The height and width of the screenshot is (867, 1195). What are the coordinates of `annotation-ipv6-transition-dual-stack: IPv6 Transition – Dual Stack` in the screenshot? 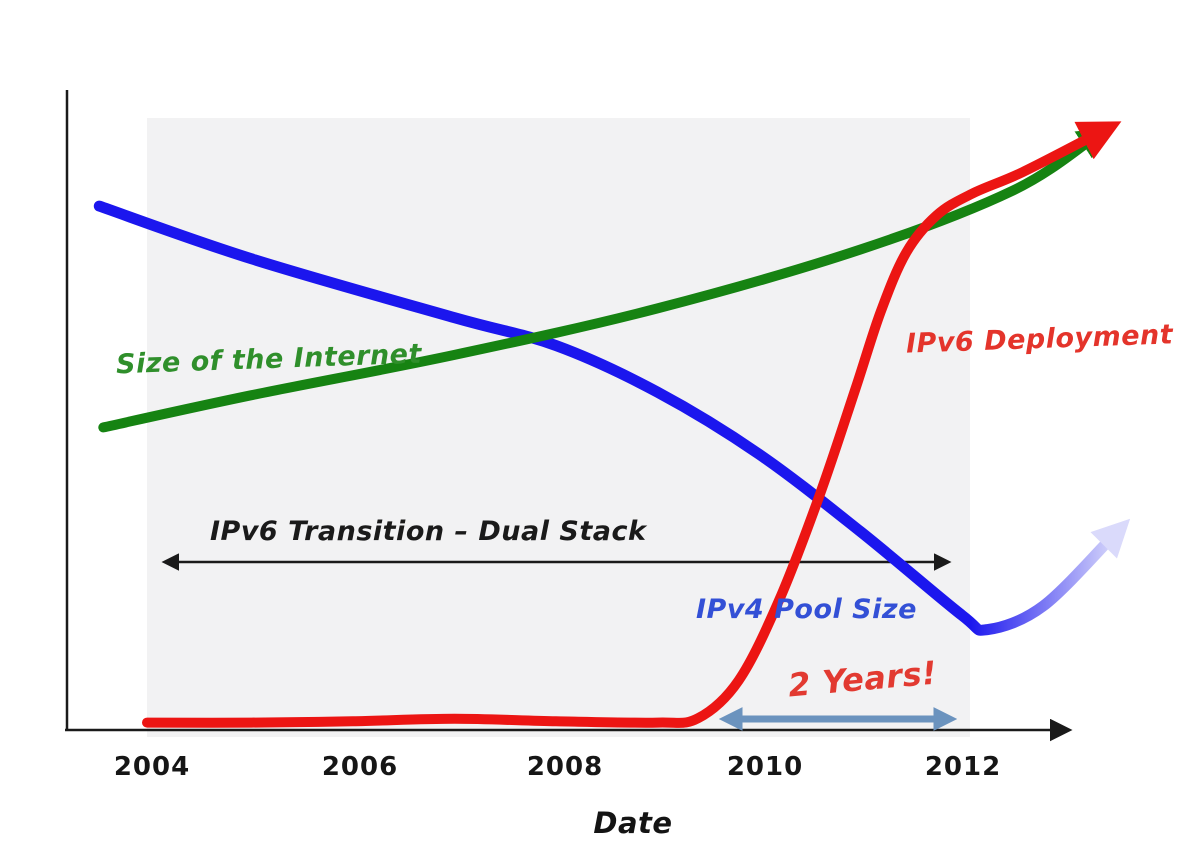 It's located at (428, 531).